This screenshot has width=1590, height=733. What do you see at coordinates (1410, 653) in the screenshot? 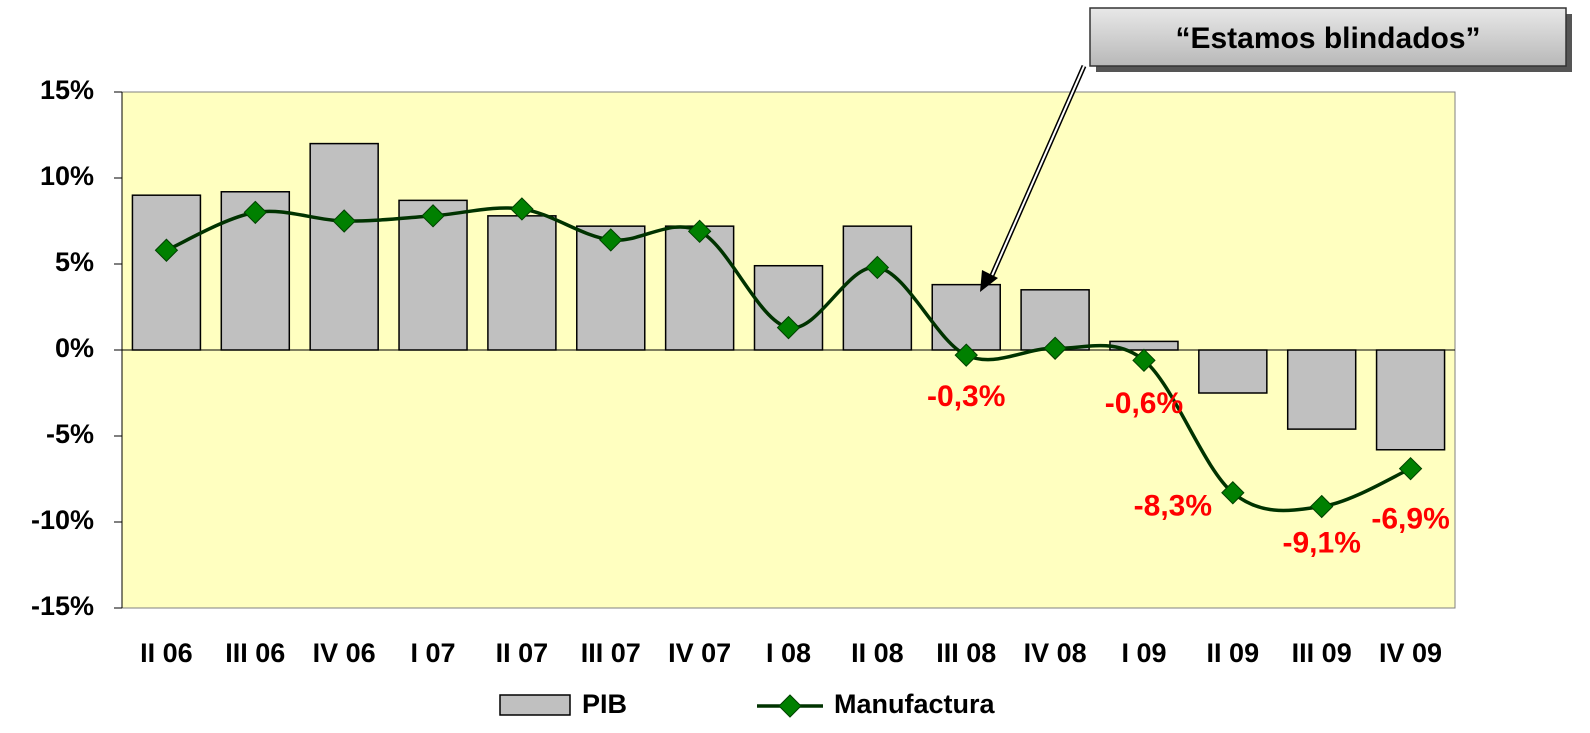
I see `x-tick-label: IV 09` at bounding box center [1410, 653].